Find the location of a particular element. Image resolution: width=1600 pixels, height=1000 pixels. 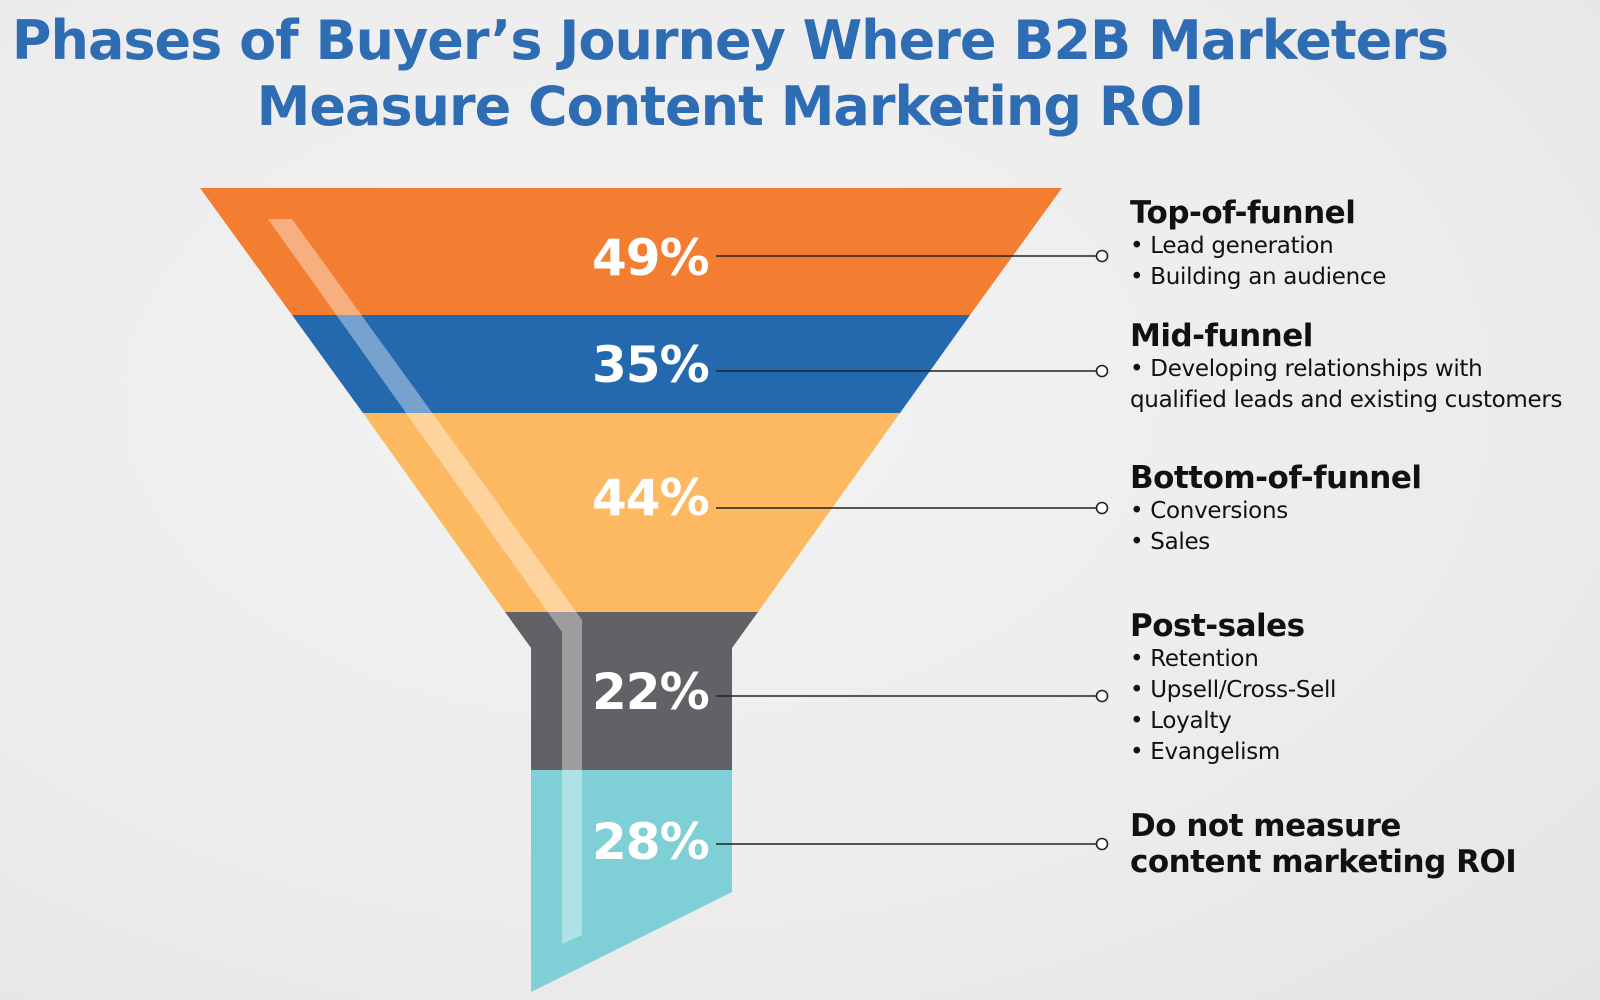

label-heading: Top-of-funnel is located at coordinates (1243, 213).